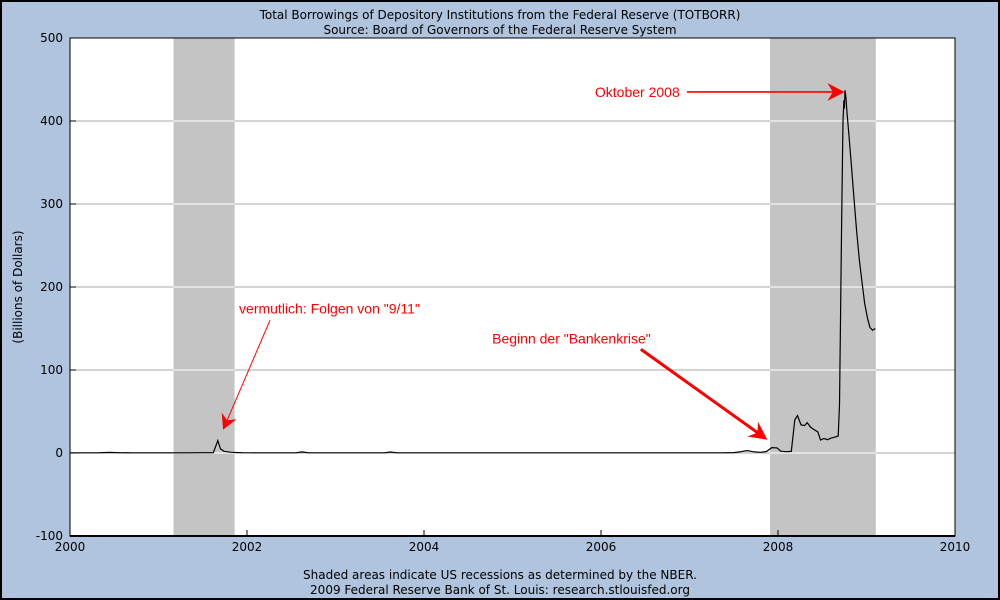  What do you see at coordinates (601, 547) in the screenshot?
I see `x-tick-label: 2006` at bounding box center [601, 547].